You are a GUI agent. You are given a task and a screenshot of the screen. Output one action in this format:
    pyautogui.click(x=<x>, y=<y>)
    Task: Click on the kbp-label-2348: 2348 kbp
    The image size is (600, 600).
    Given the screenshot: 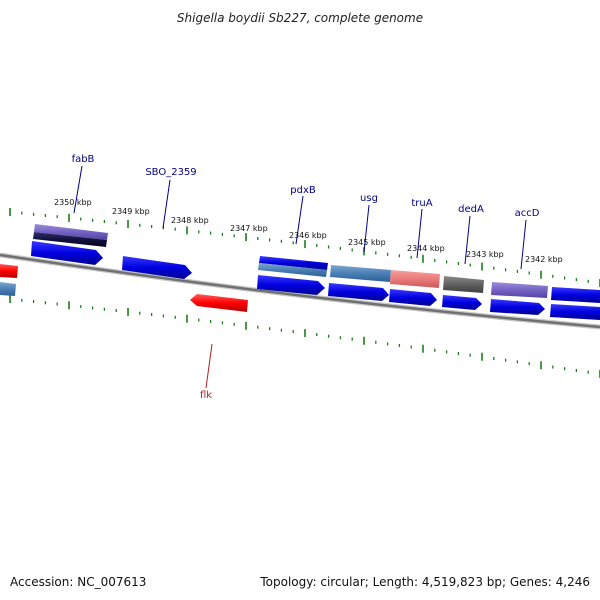 What is the action you would take?
    pyautogui.click(x=190, y=220)
    